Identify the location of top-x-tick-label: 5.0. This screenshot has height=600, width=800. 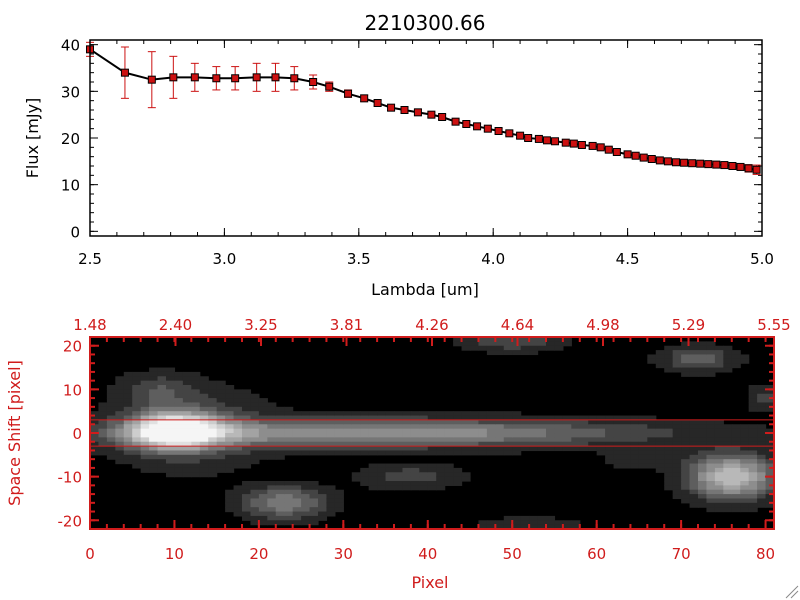
(762, 259).